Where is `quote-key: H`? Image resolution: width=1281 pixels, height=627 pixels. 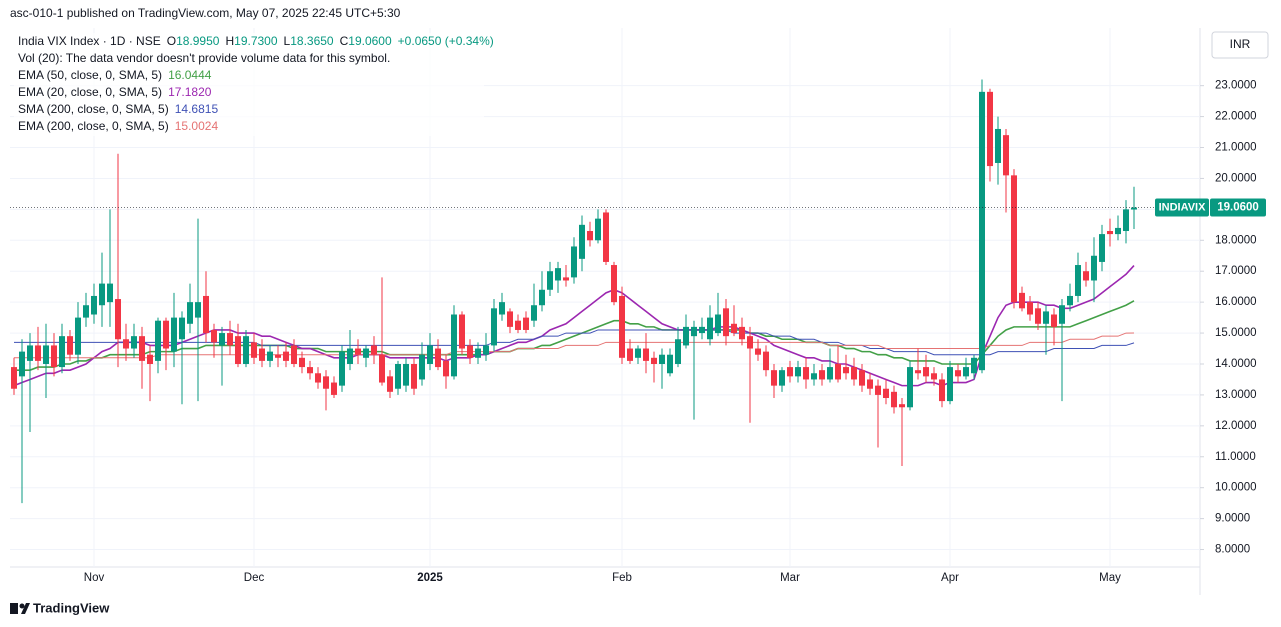
quote-key: H is located at coordinates (229, 41).